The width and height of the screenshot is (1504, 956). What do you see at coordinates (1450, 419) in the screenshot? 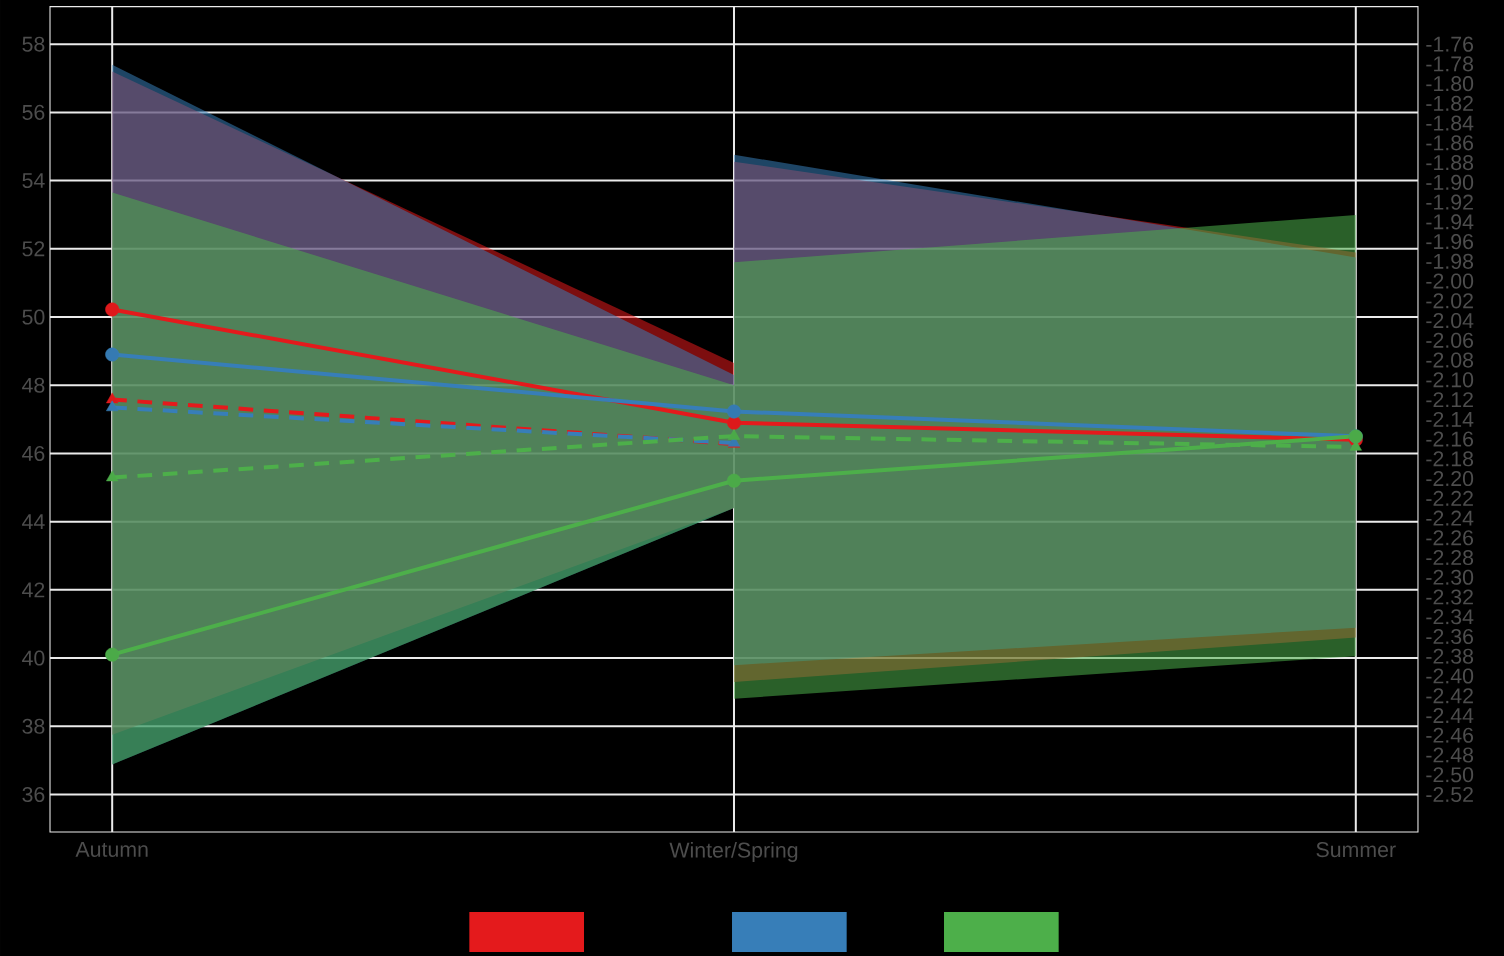
I see `y2-tick-label: -2.14` at bounding box center [1450, 419].